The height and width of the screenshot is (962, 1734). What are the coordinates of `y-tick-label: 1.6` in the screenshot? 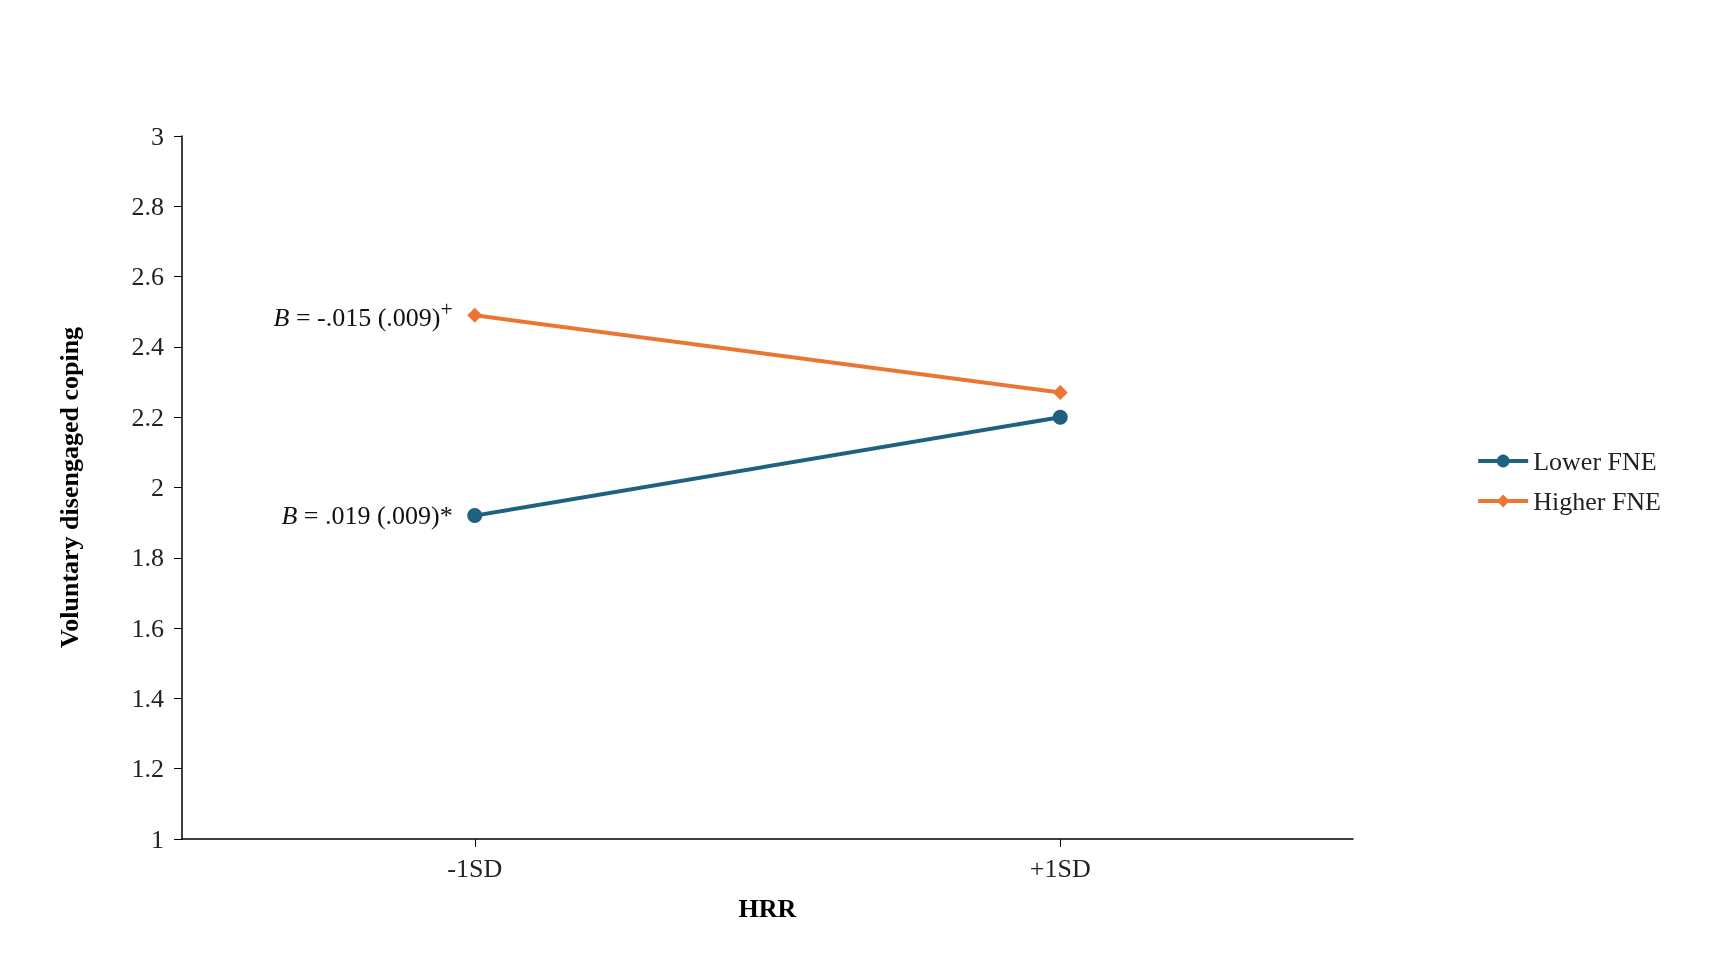 It's located at (147, 628).